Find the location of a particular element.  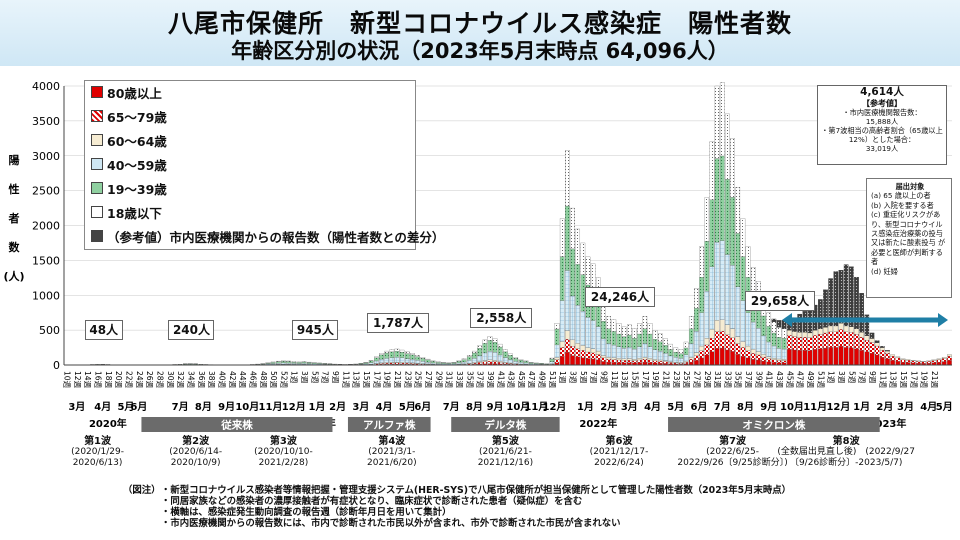

x-month-label: 2月 is located at coordinates (884, 407).